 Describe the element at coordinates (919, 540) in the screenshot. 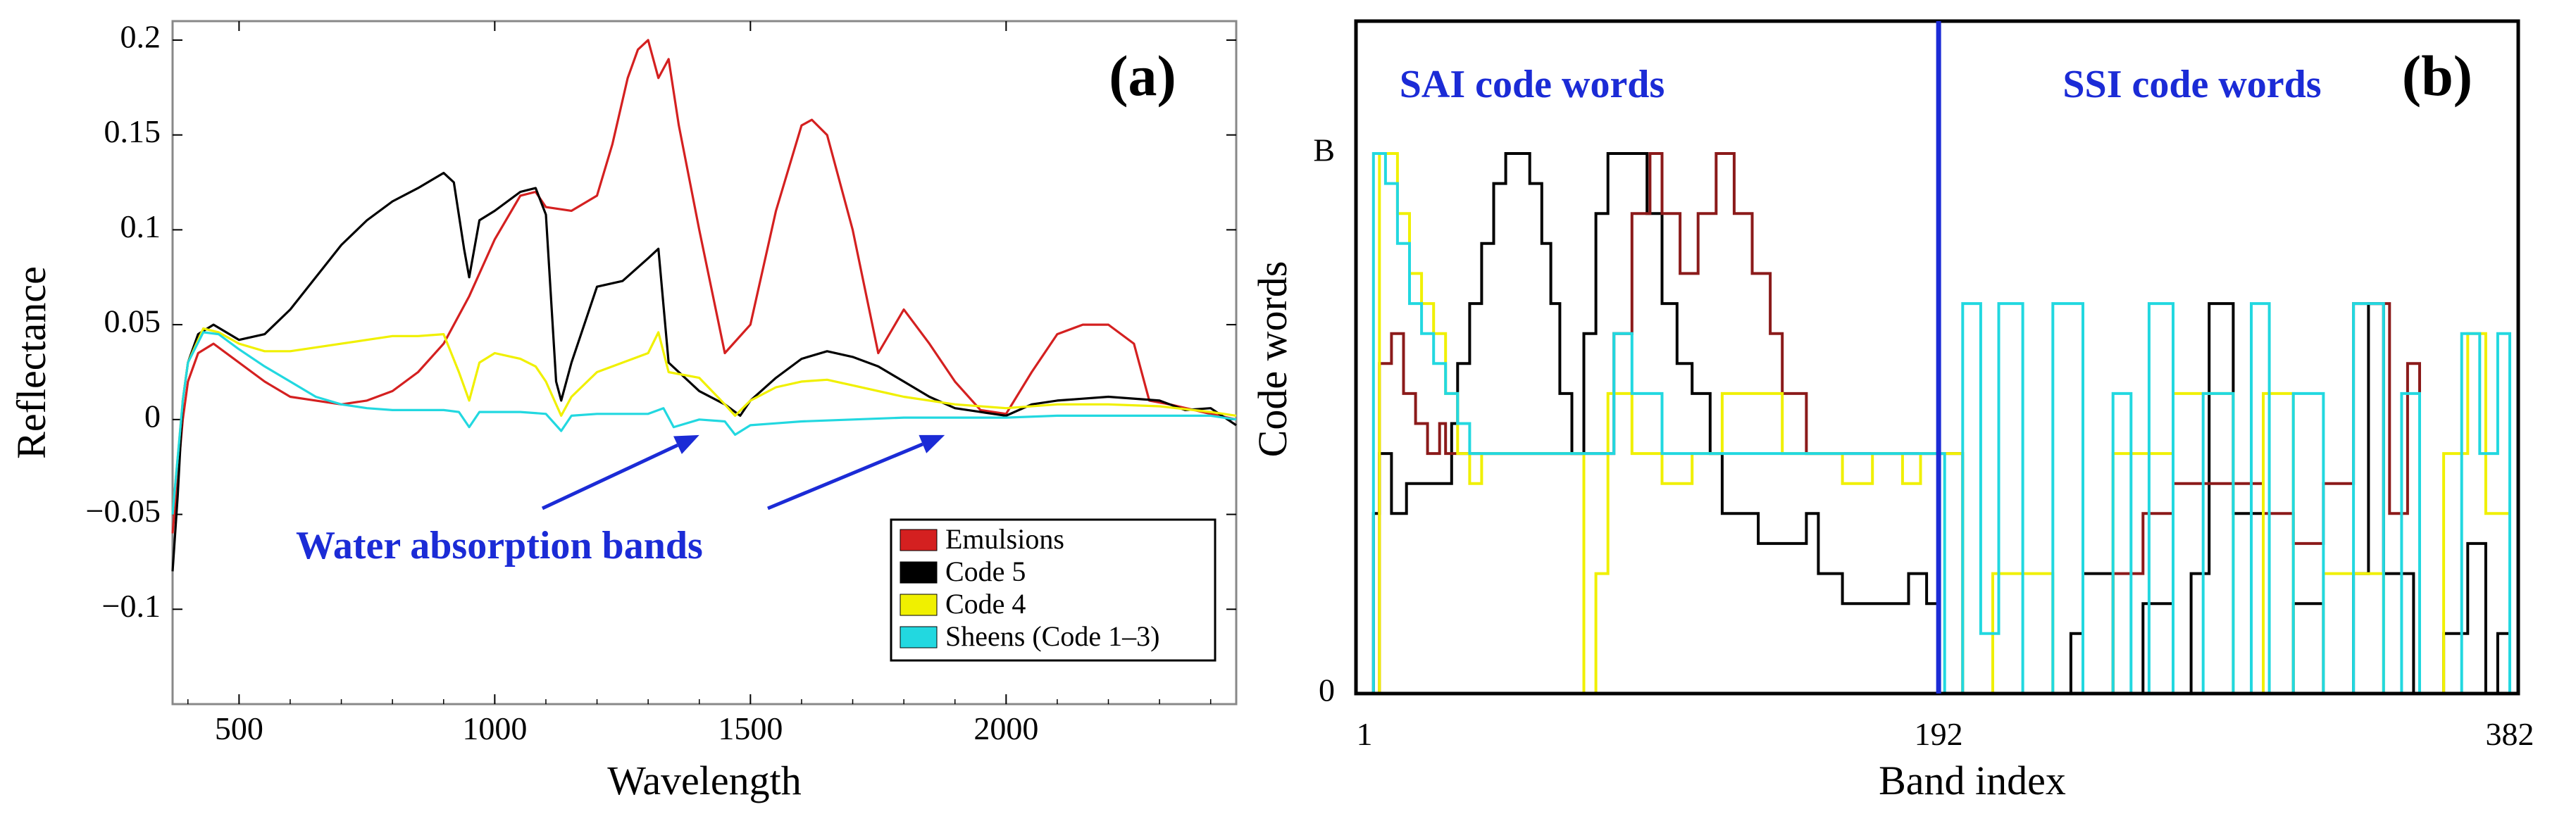

I see `legend-swatch-emulsions` at that location.